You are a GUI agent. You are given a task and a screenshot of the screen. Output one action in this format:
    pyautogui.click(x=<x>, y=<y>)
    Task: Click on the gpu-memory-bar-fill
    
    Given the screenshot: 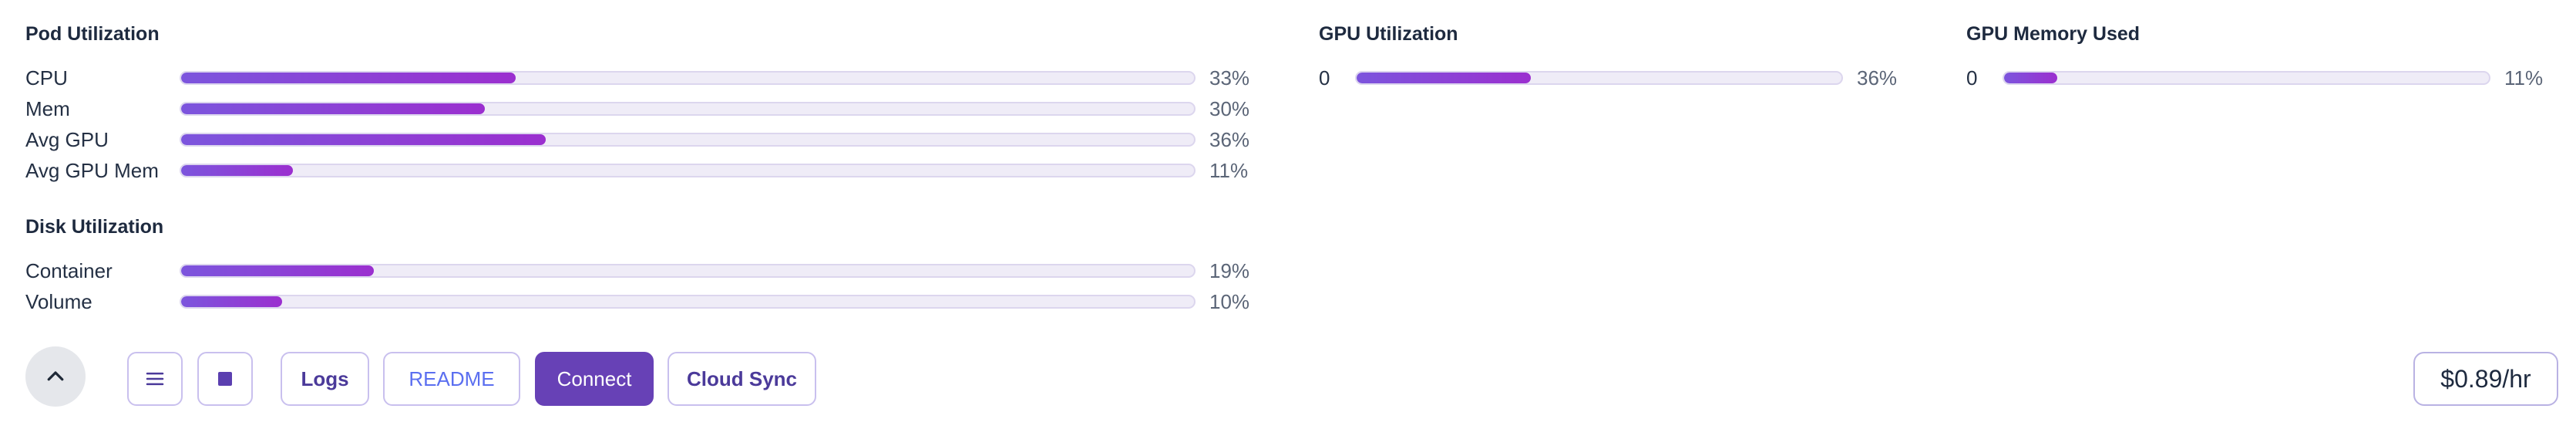 What is the action you would take?
    pyautogui.click(x=2031, y=78)
    